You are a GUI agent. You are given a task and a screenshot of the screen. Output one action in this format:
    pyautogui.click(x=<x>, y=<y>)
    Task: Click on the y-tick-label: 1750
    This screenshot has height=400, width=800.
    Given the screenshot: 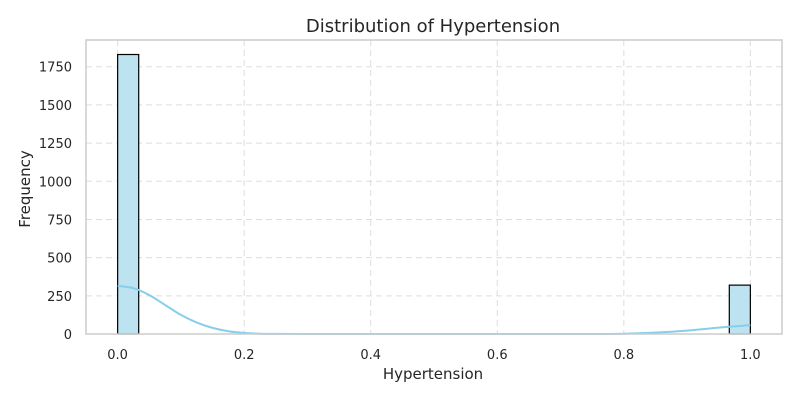 What is the action you would take?
    pyautogui.click(x=55, y=68)
    